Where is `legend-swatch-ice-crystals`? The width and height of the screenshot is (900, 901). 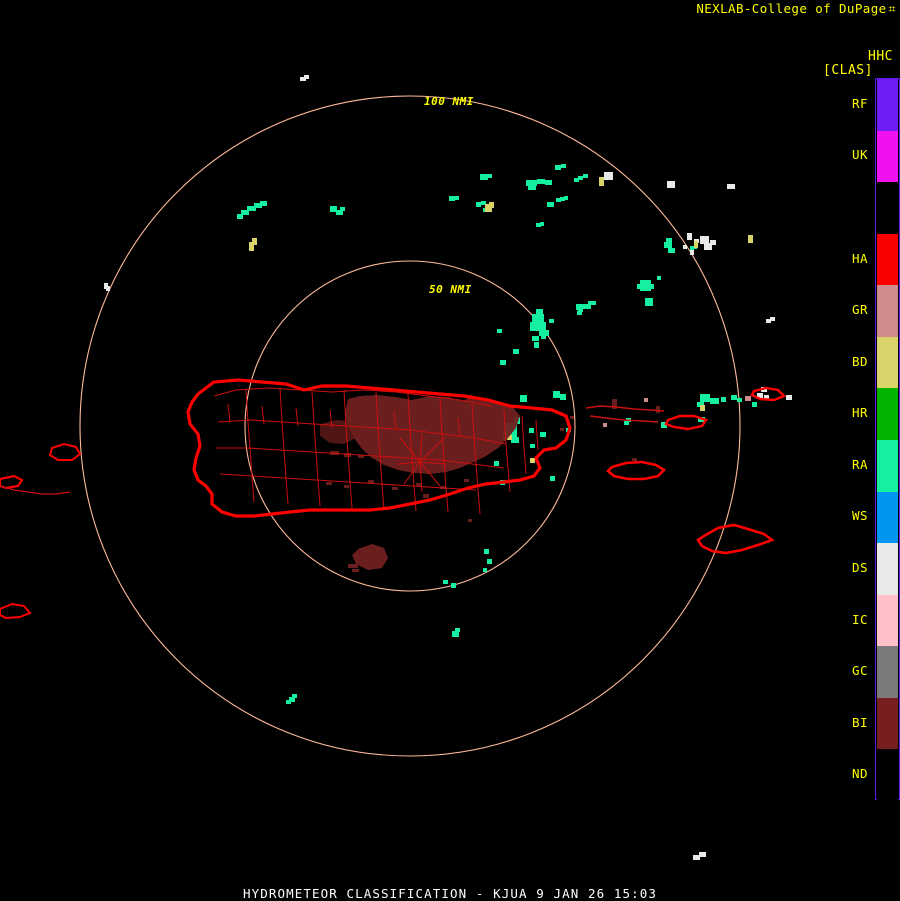
legend-swatch-ice-crystals is located at coordinates (887, 621).